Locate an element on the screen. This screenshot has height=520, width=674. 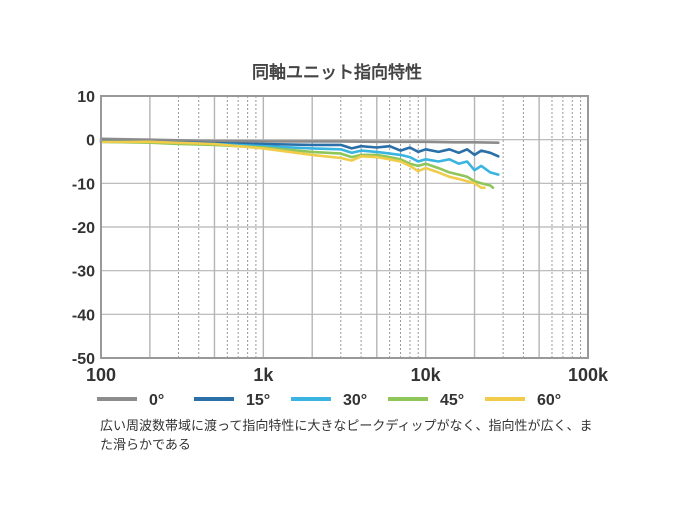
x-tick-labels: 100 1k 10k 100k is located at coordinates (347, 375).